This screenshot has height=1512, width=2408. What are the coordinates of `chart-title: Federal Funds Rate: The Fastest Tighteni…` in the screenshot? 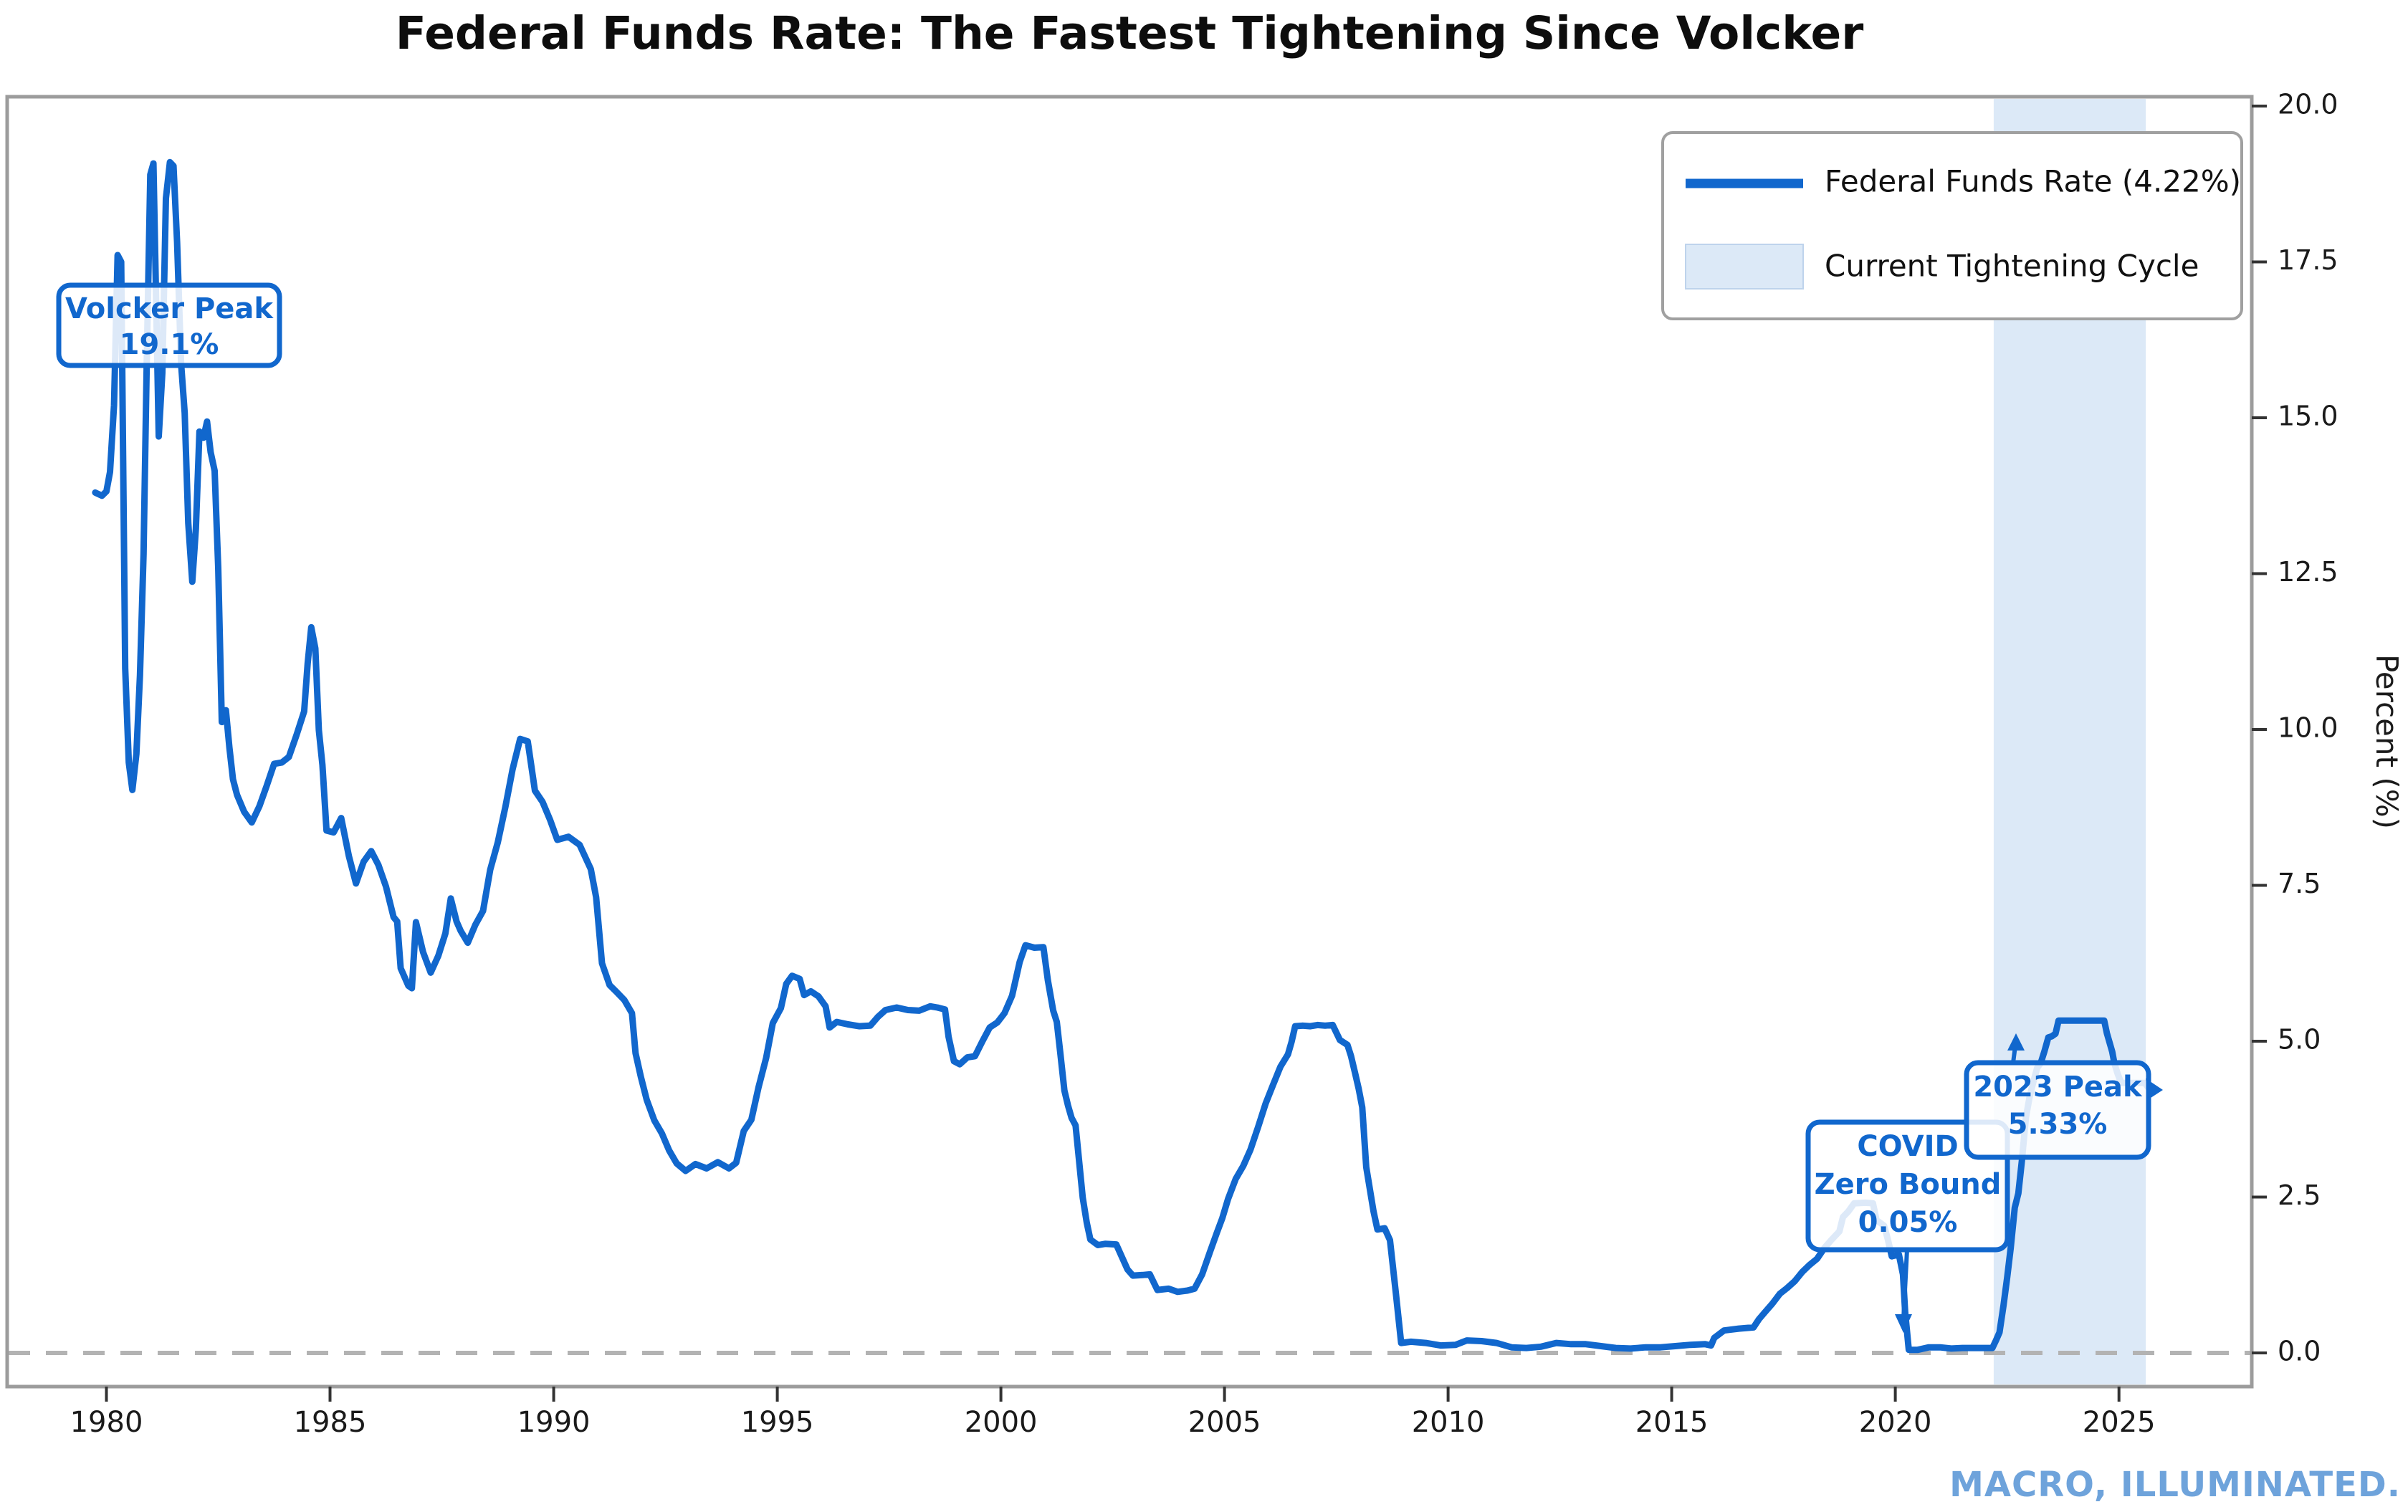 It's located at (1130, 33).